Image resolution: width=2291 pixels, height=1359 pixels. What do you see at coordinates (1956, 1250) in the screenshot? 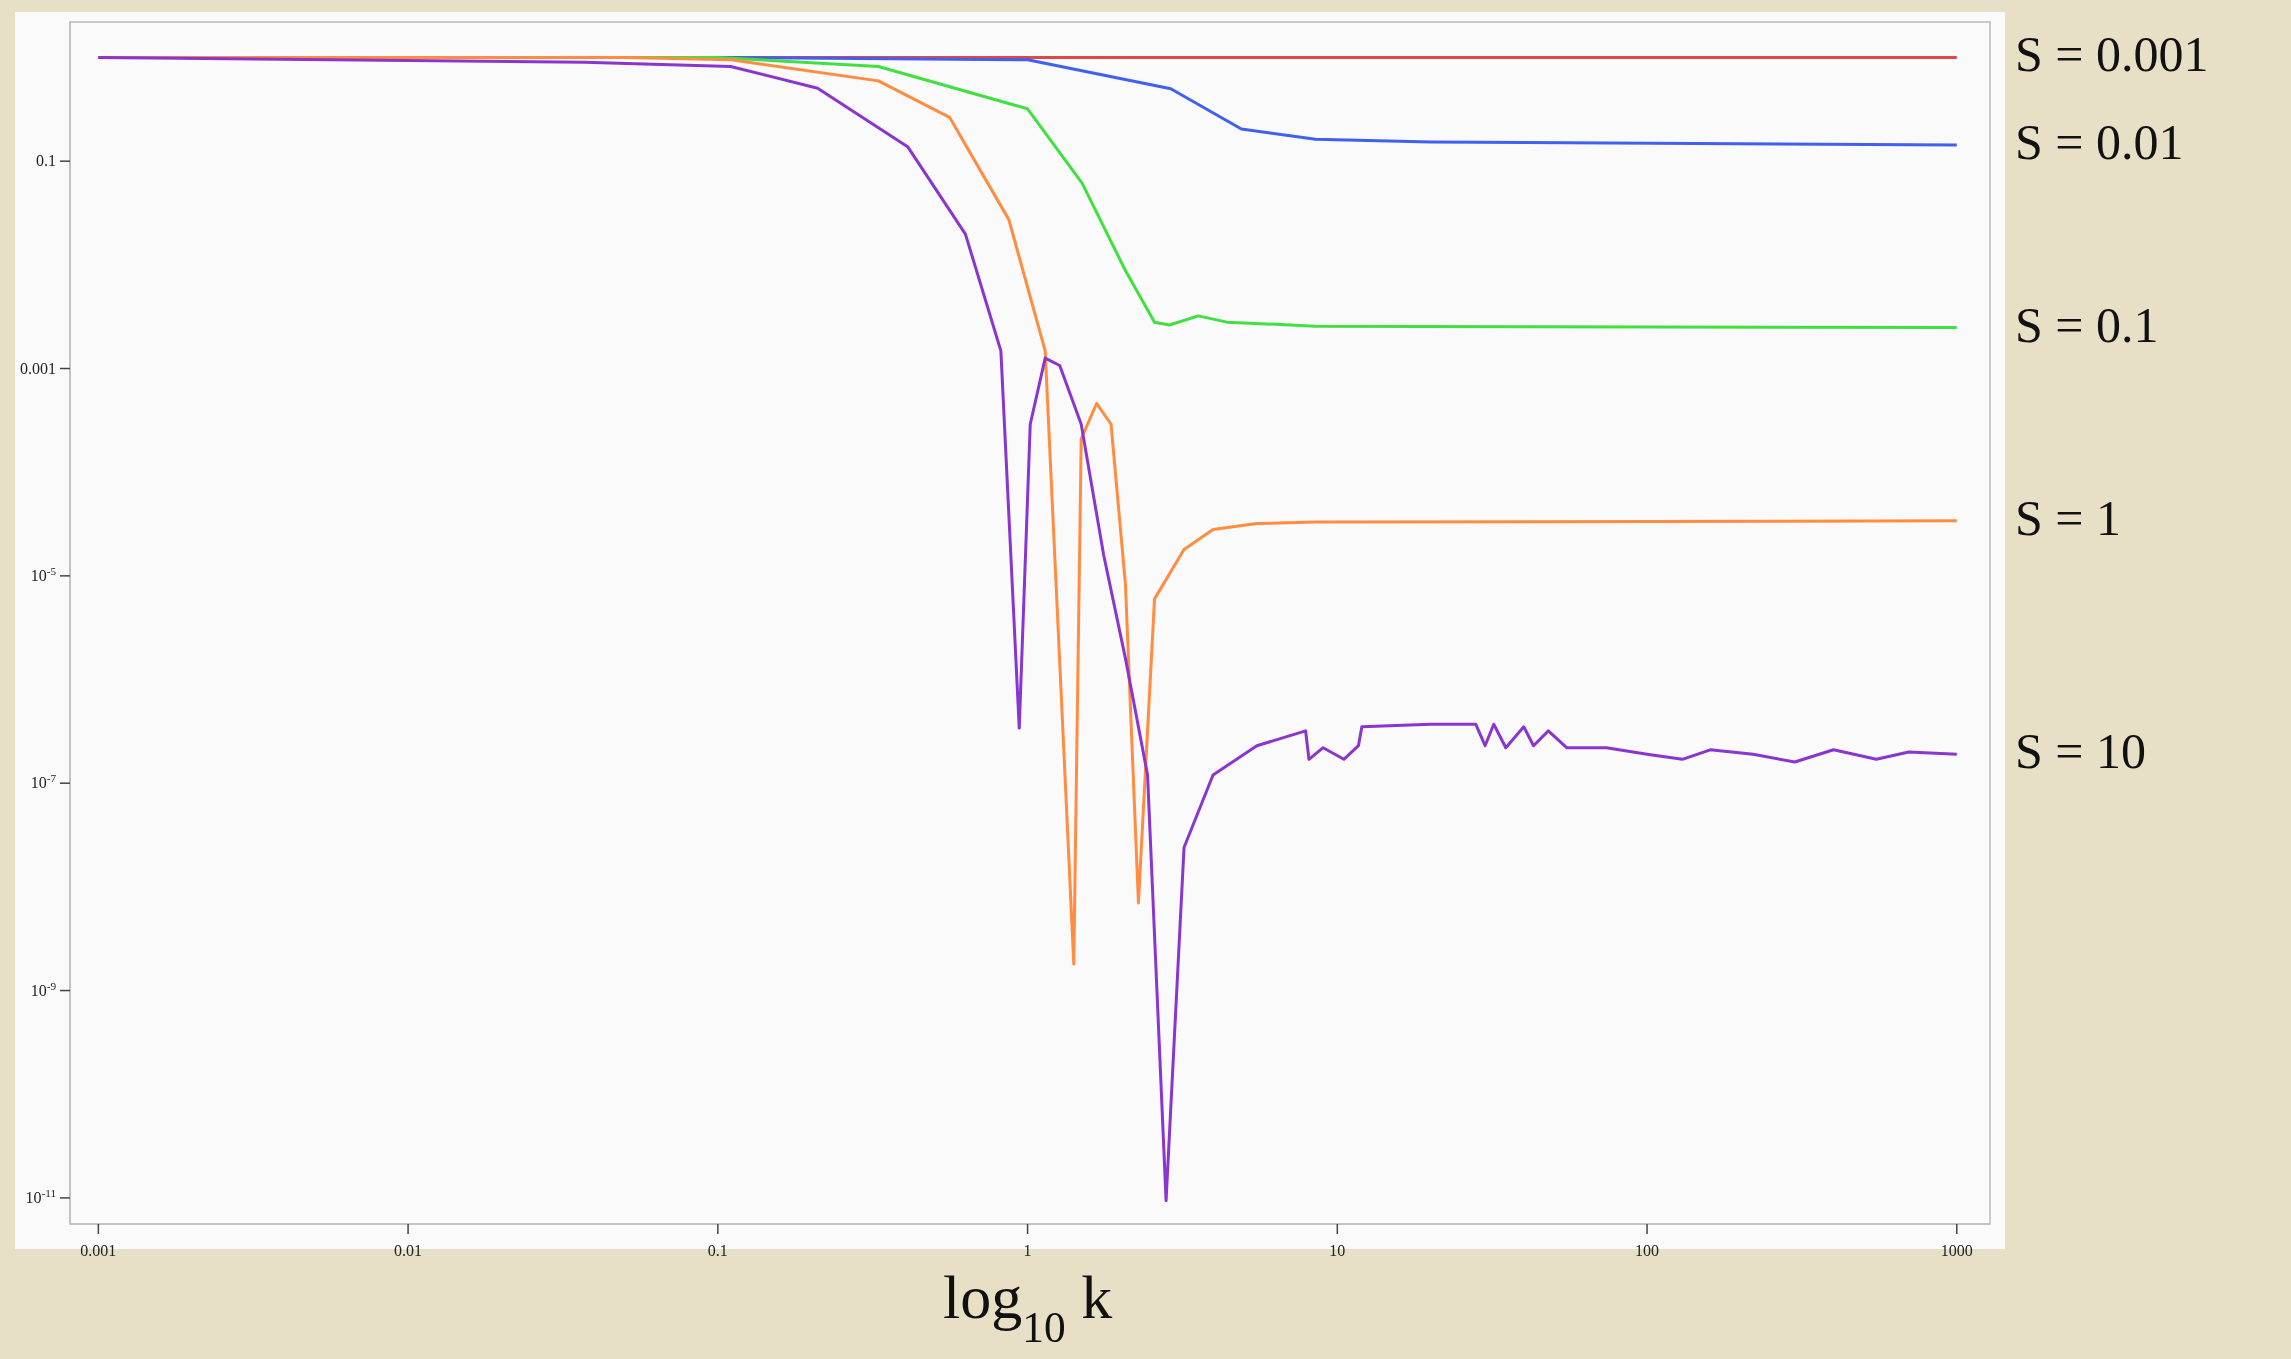
I see `x-tick-label: 1000` at bounding box center [1956, 1250].